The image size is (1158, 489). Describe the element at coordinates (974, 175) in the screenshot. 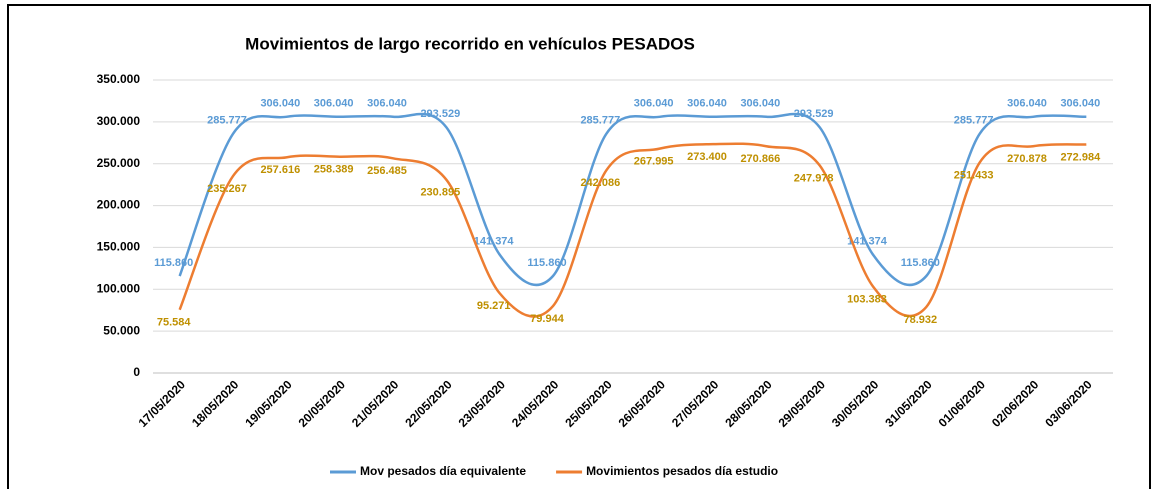

I see `data-label: 251.433` at that location.